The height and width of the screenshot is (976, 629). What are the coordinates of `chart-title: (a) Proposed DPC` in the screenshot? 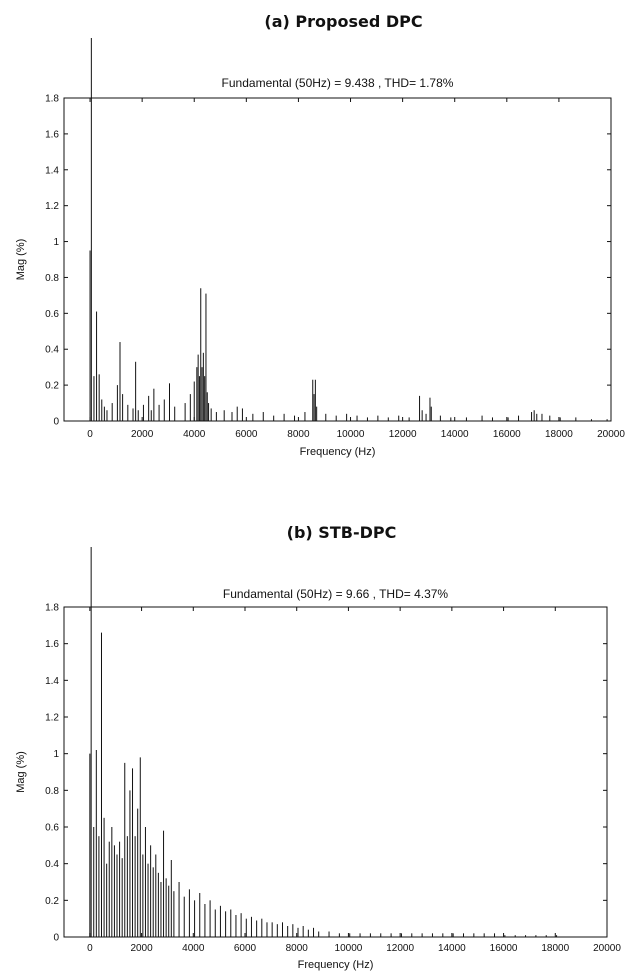 It's located at (343, 21).